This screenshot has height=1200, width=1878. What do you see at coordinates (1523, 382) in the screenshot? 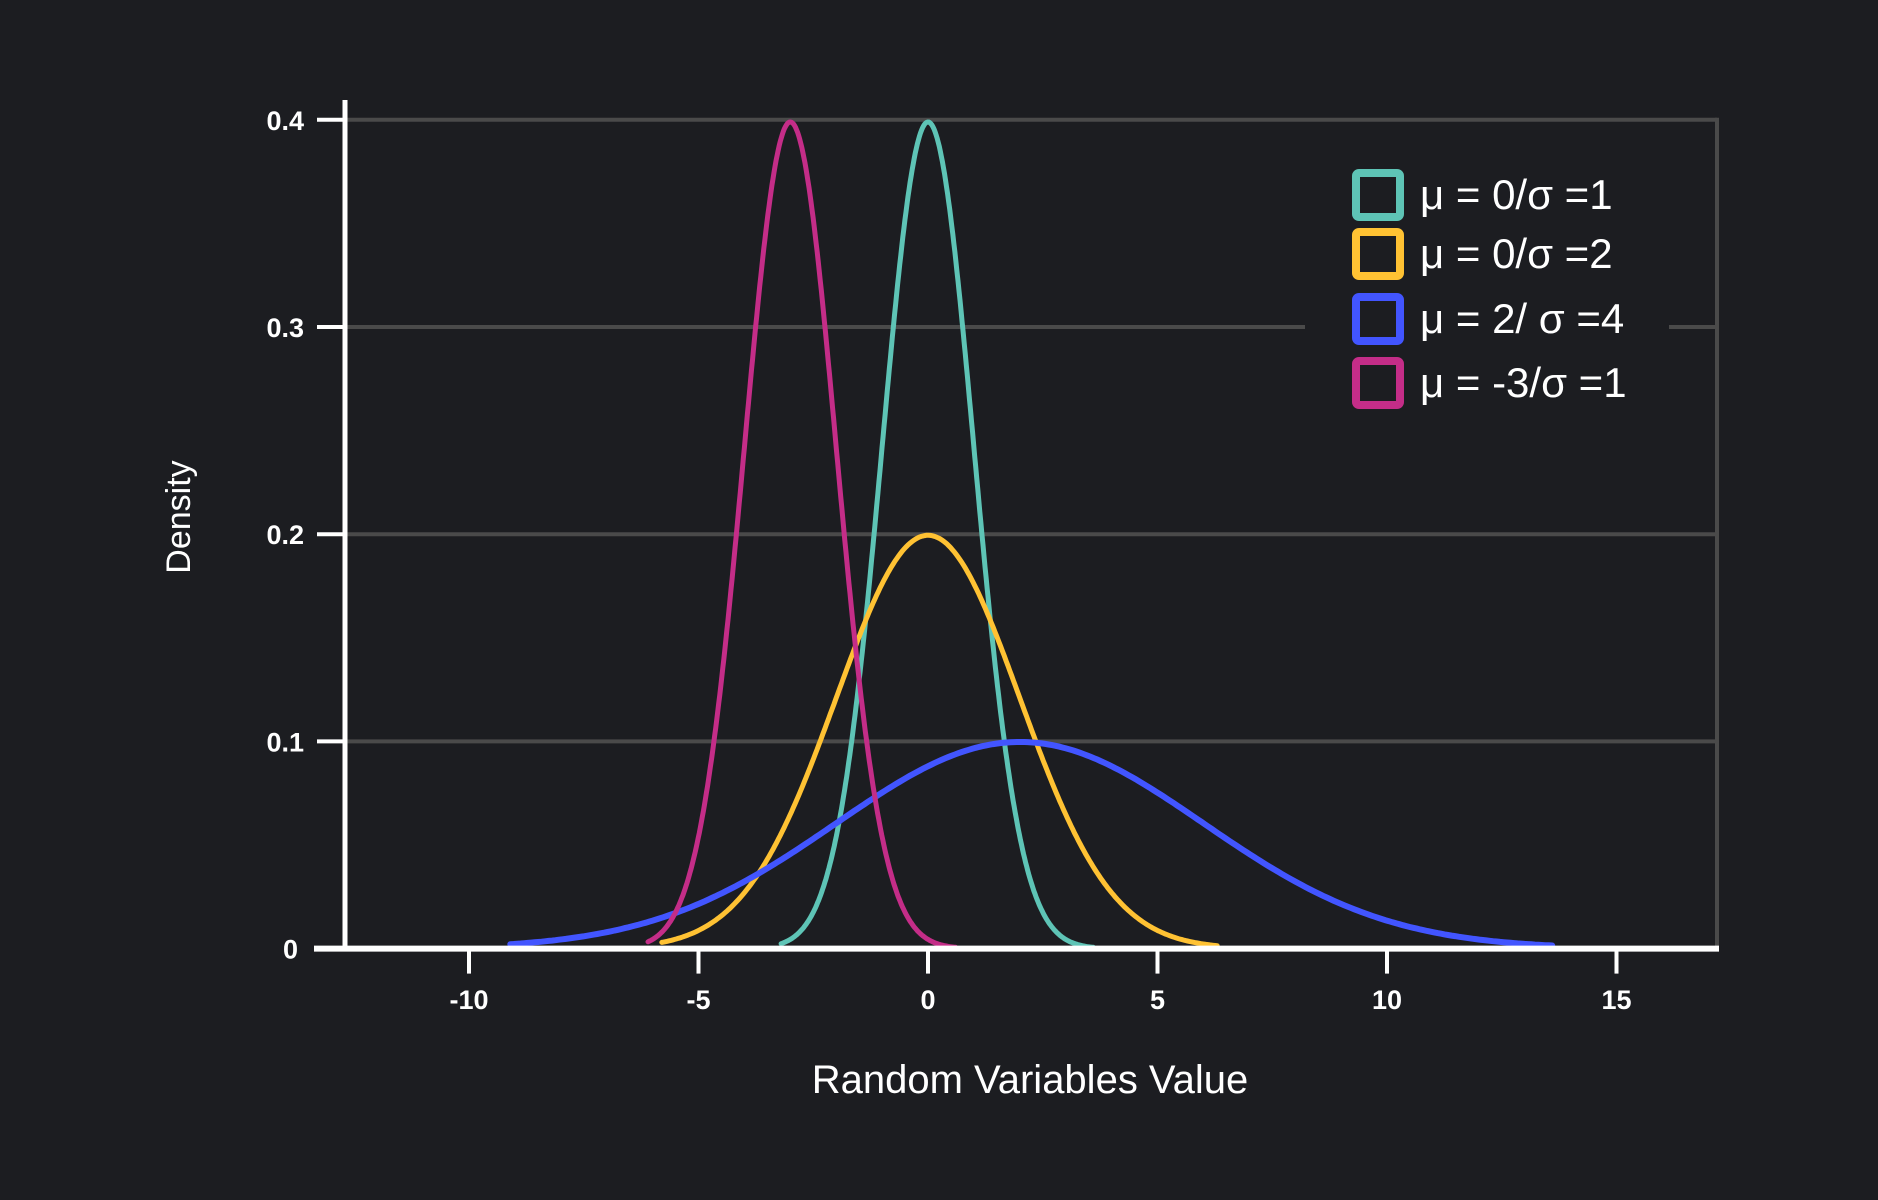
I see `legend-label: μ = -3/σ =1` at bounding box center [1523, 382].